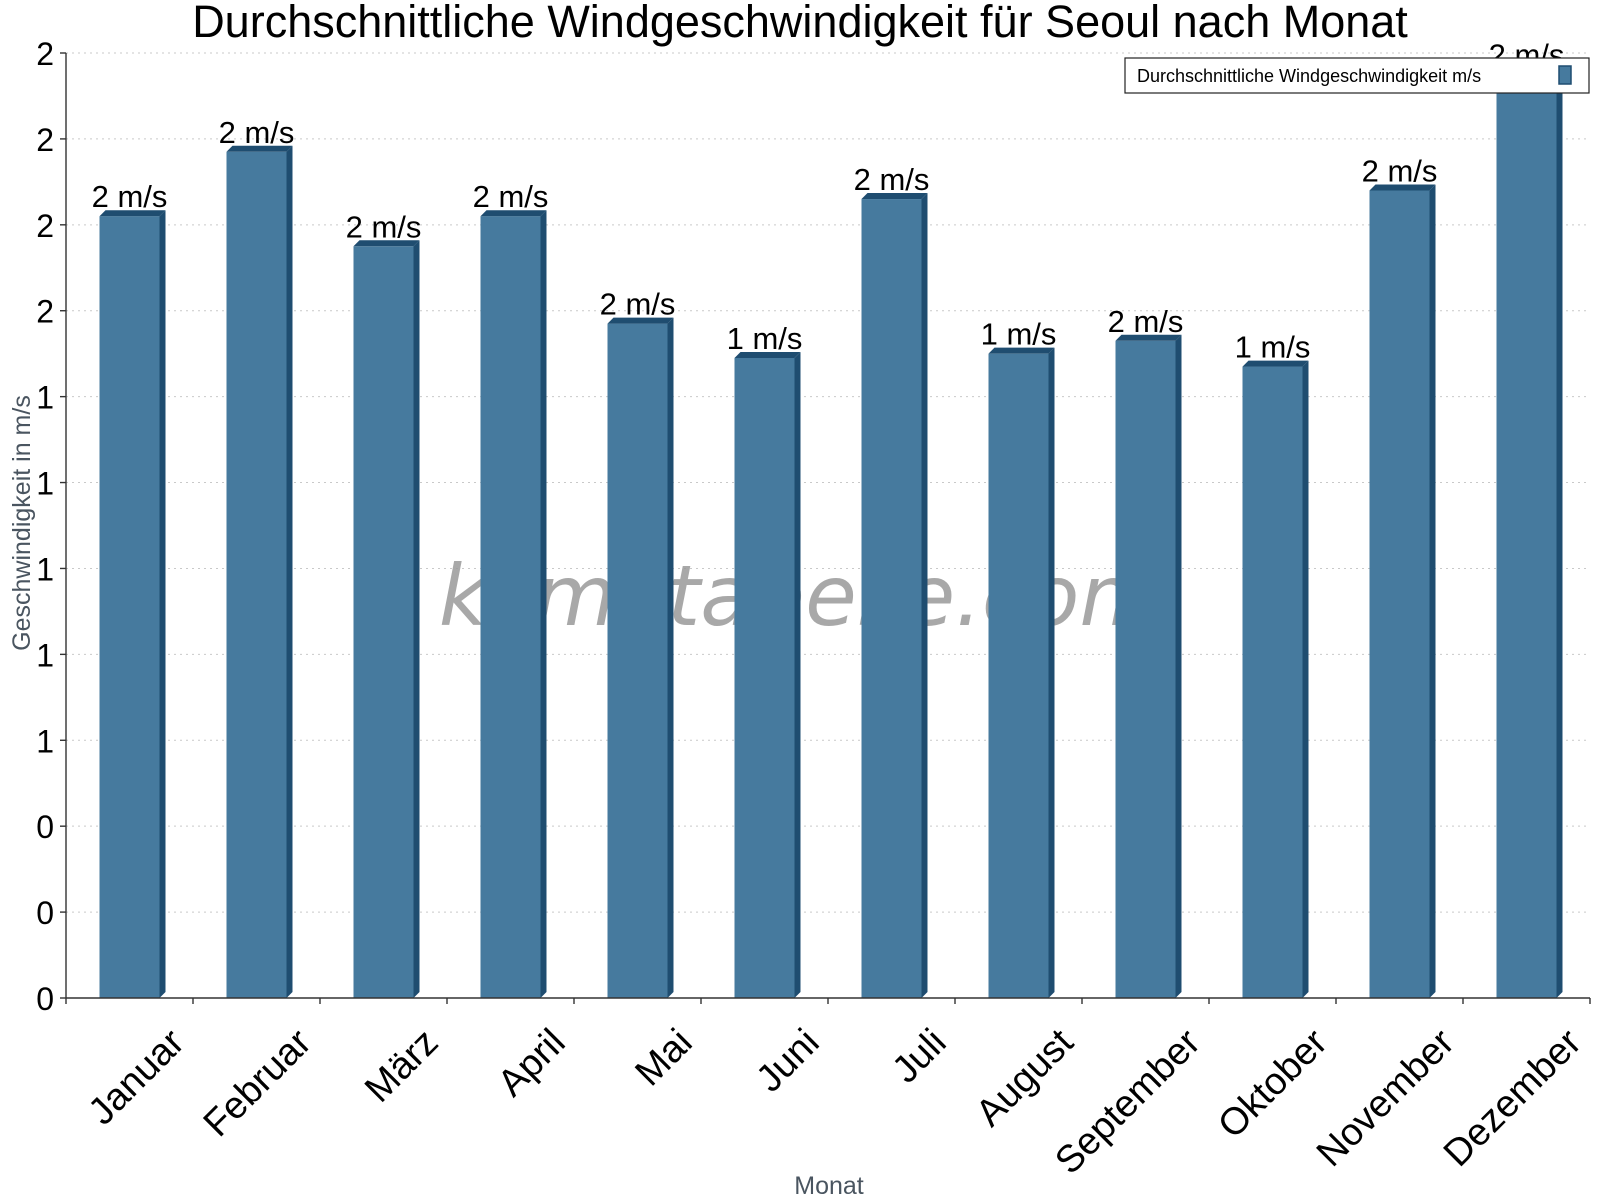  Describe the element at coordinates (788, 1060) in the screenshot. I see `x-tick-label: Juni` at that location.